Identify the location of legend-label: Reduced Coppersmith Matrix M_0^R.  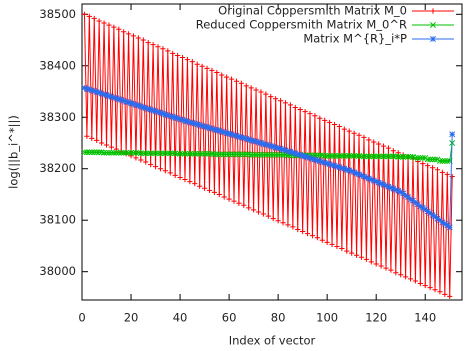
(301, 25).